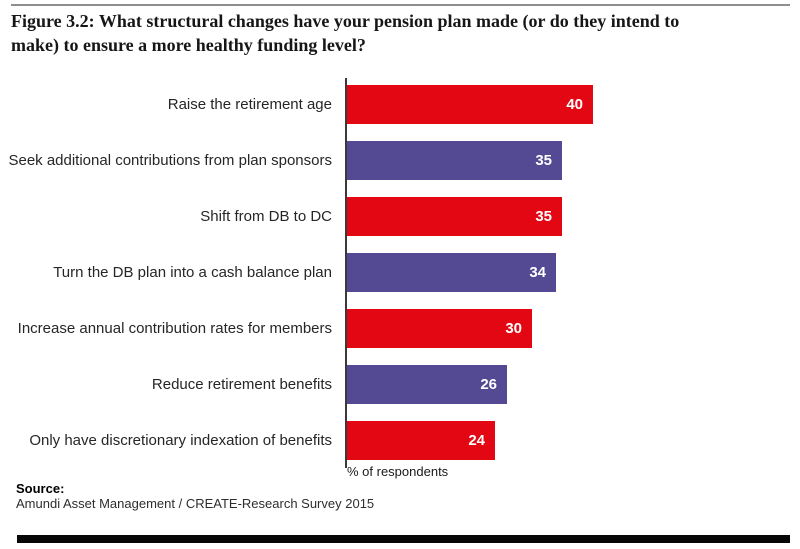 The image size is (800, 549). What do you see at coordinates (398, 471) in the screenshot?
I see `x-axis-label: % of respondents` at bounding box center [398, 471].